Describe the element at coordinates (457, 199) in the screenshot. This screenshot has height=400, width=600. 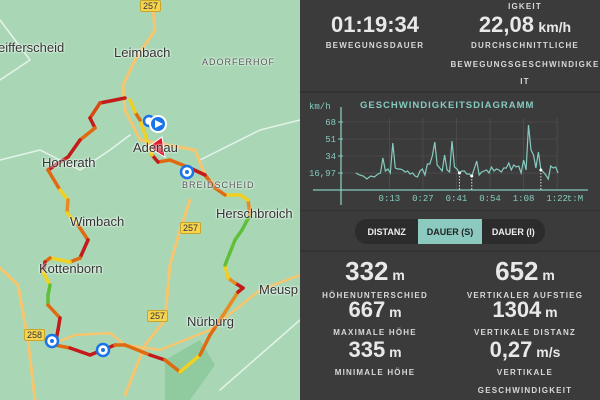
I see `x-tick-label: 0:41` at that location.